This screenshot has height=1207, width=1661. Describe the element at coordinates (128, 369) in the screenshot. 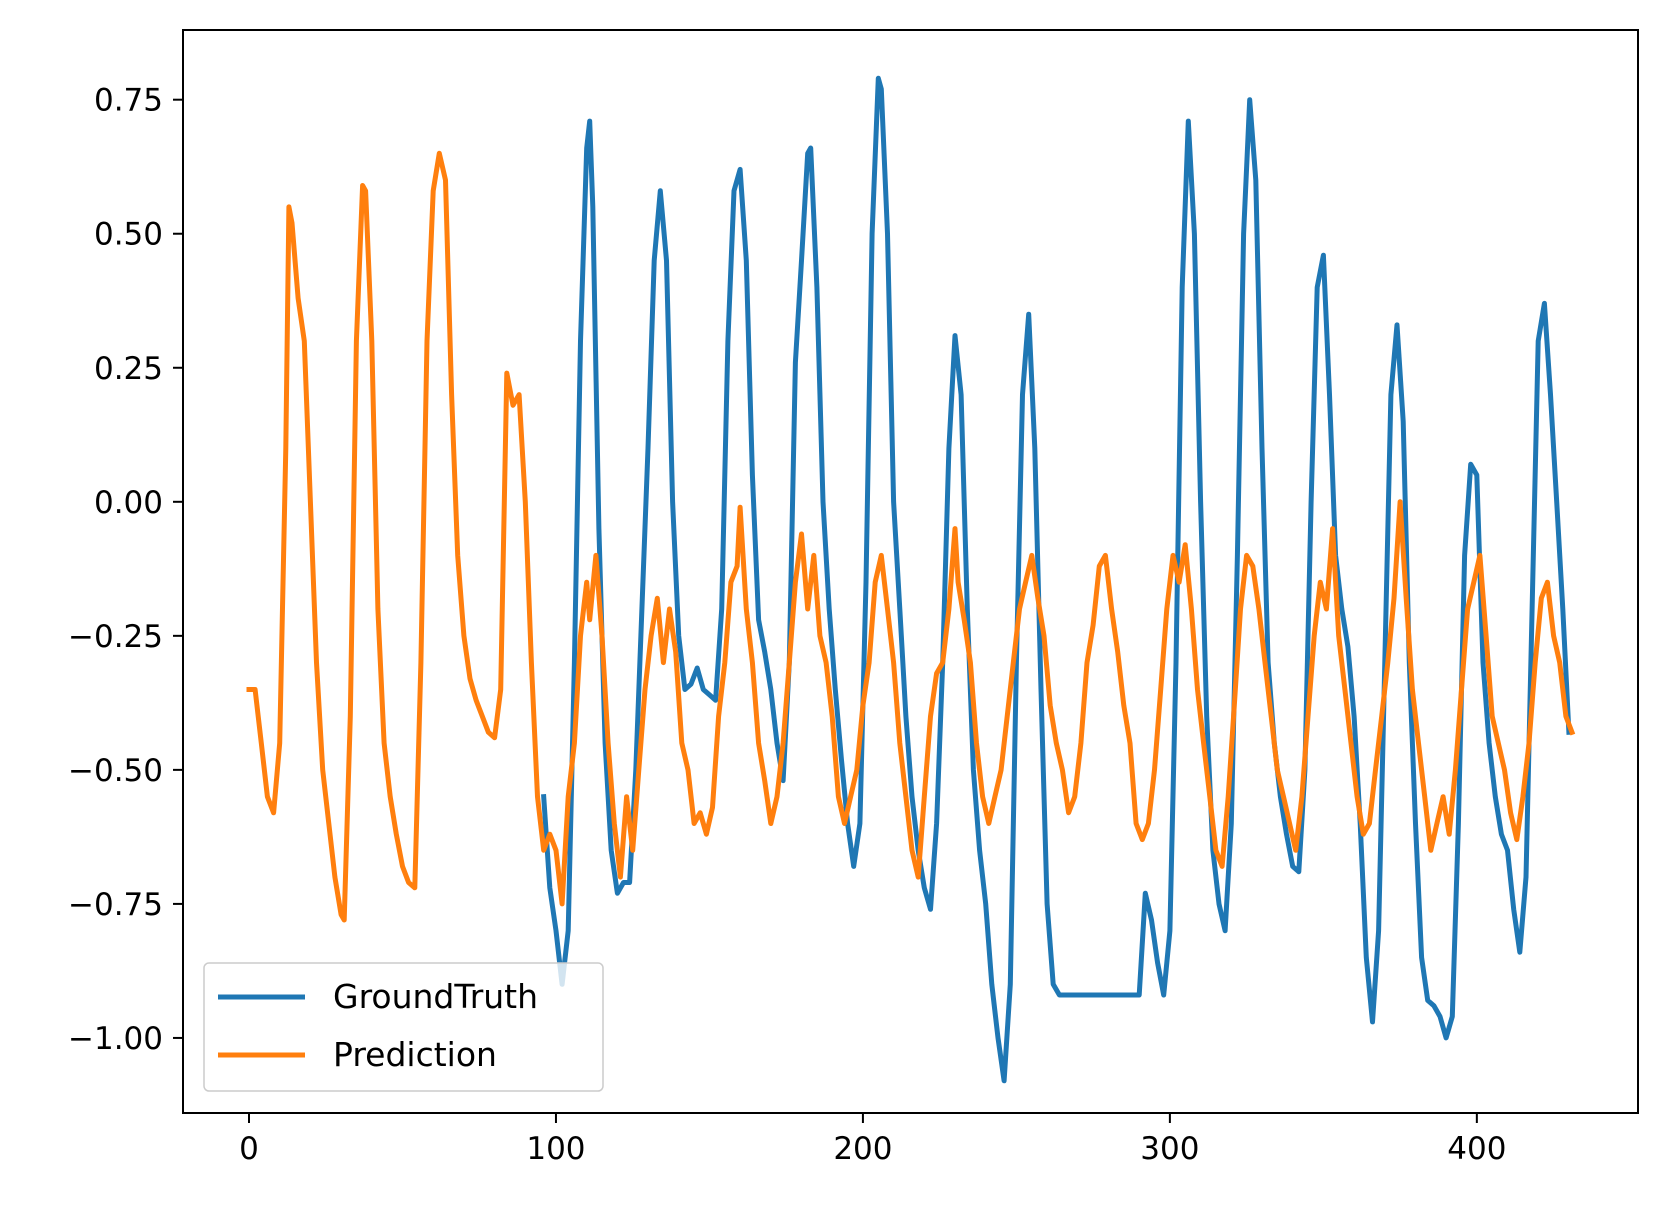

I see `y-tick-label: 0.25` at that location.